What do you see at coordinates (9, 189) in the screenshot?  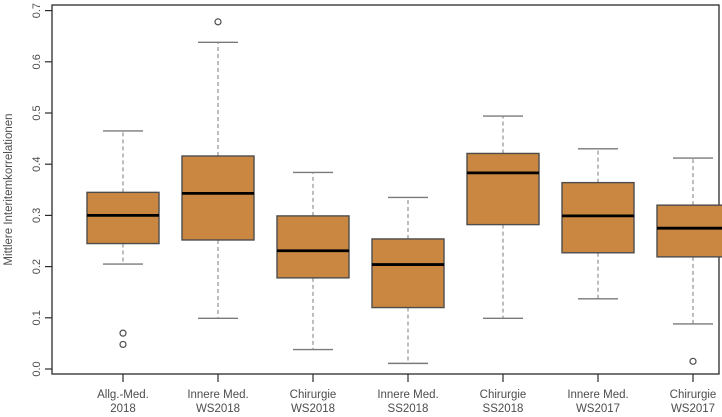 I see `y-axis-title: Mittlere Interitemkorrelationen` at bounding box center [9, 189].